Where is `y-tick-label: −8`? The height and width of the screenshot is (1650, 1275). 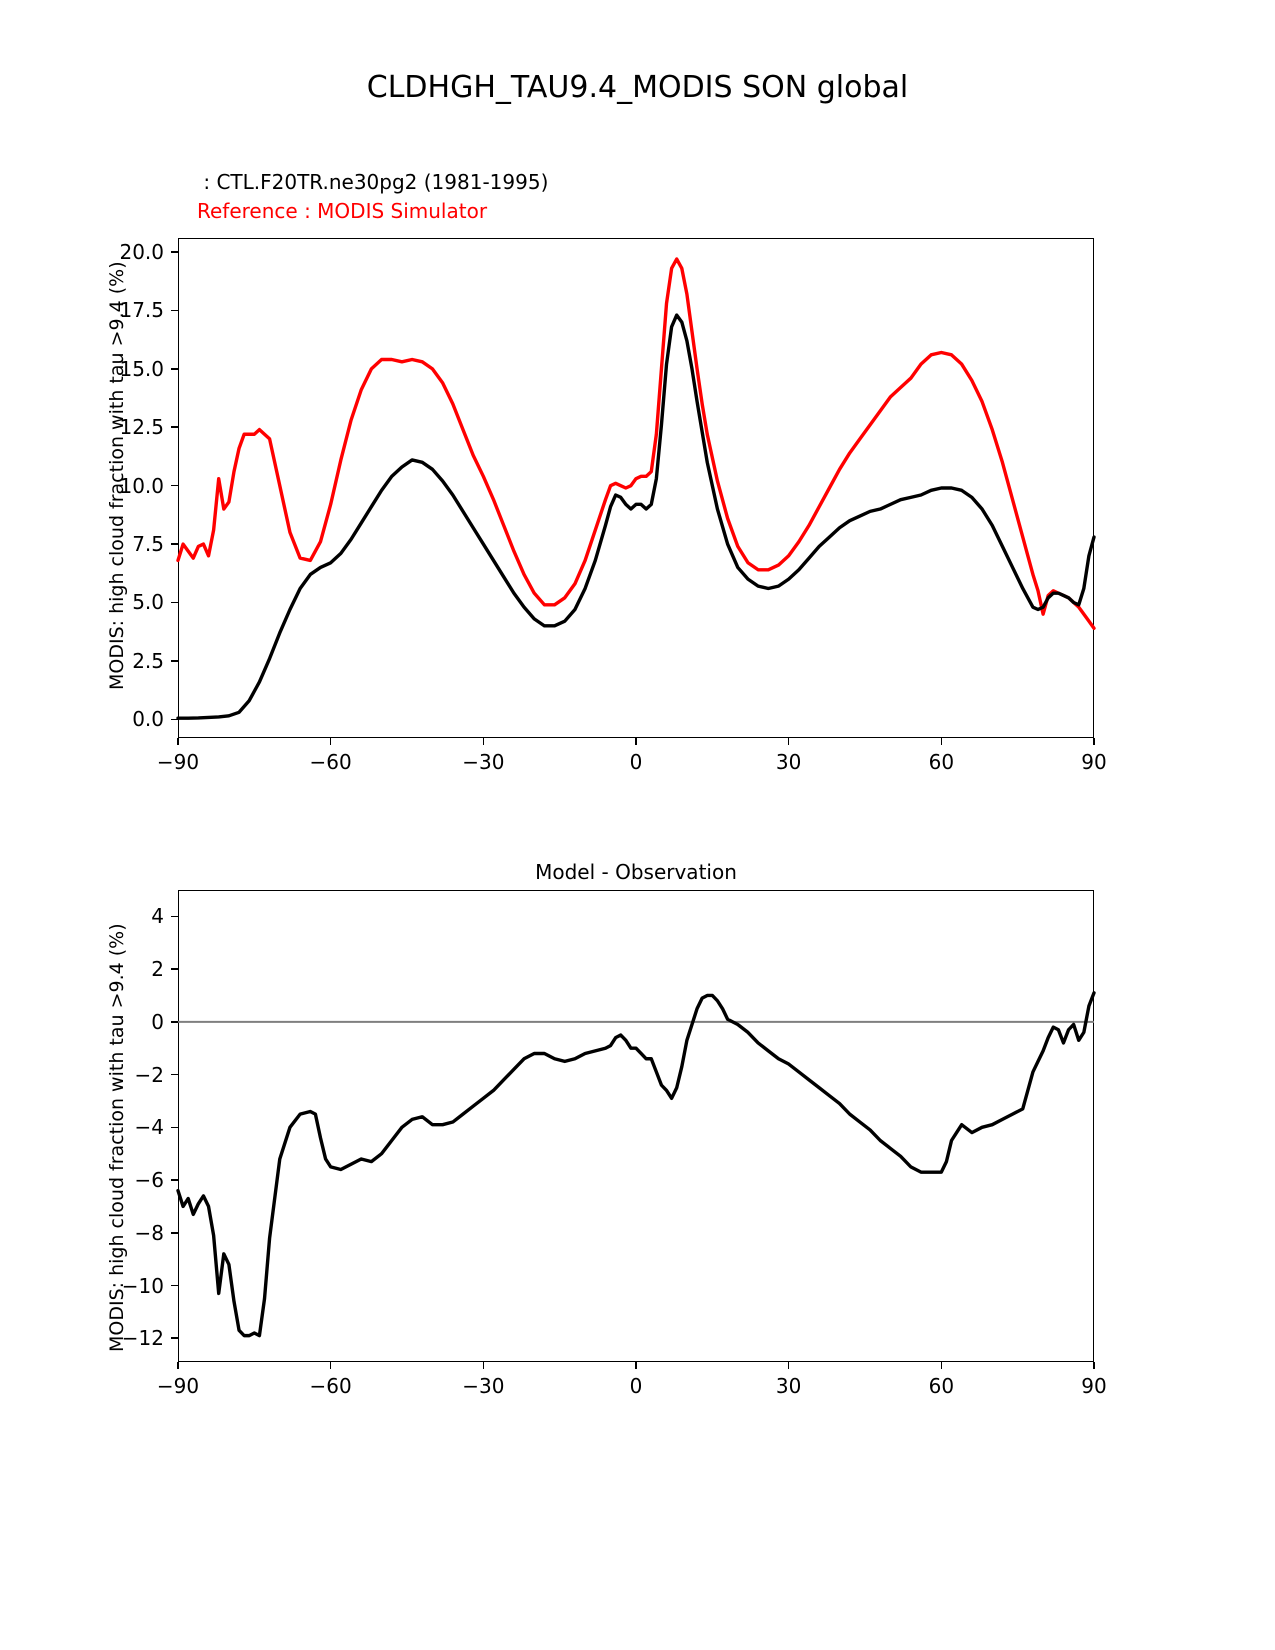
y-tick-label: −8 is located at coordinates (149, 1232).